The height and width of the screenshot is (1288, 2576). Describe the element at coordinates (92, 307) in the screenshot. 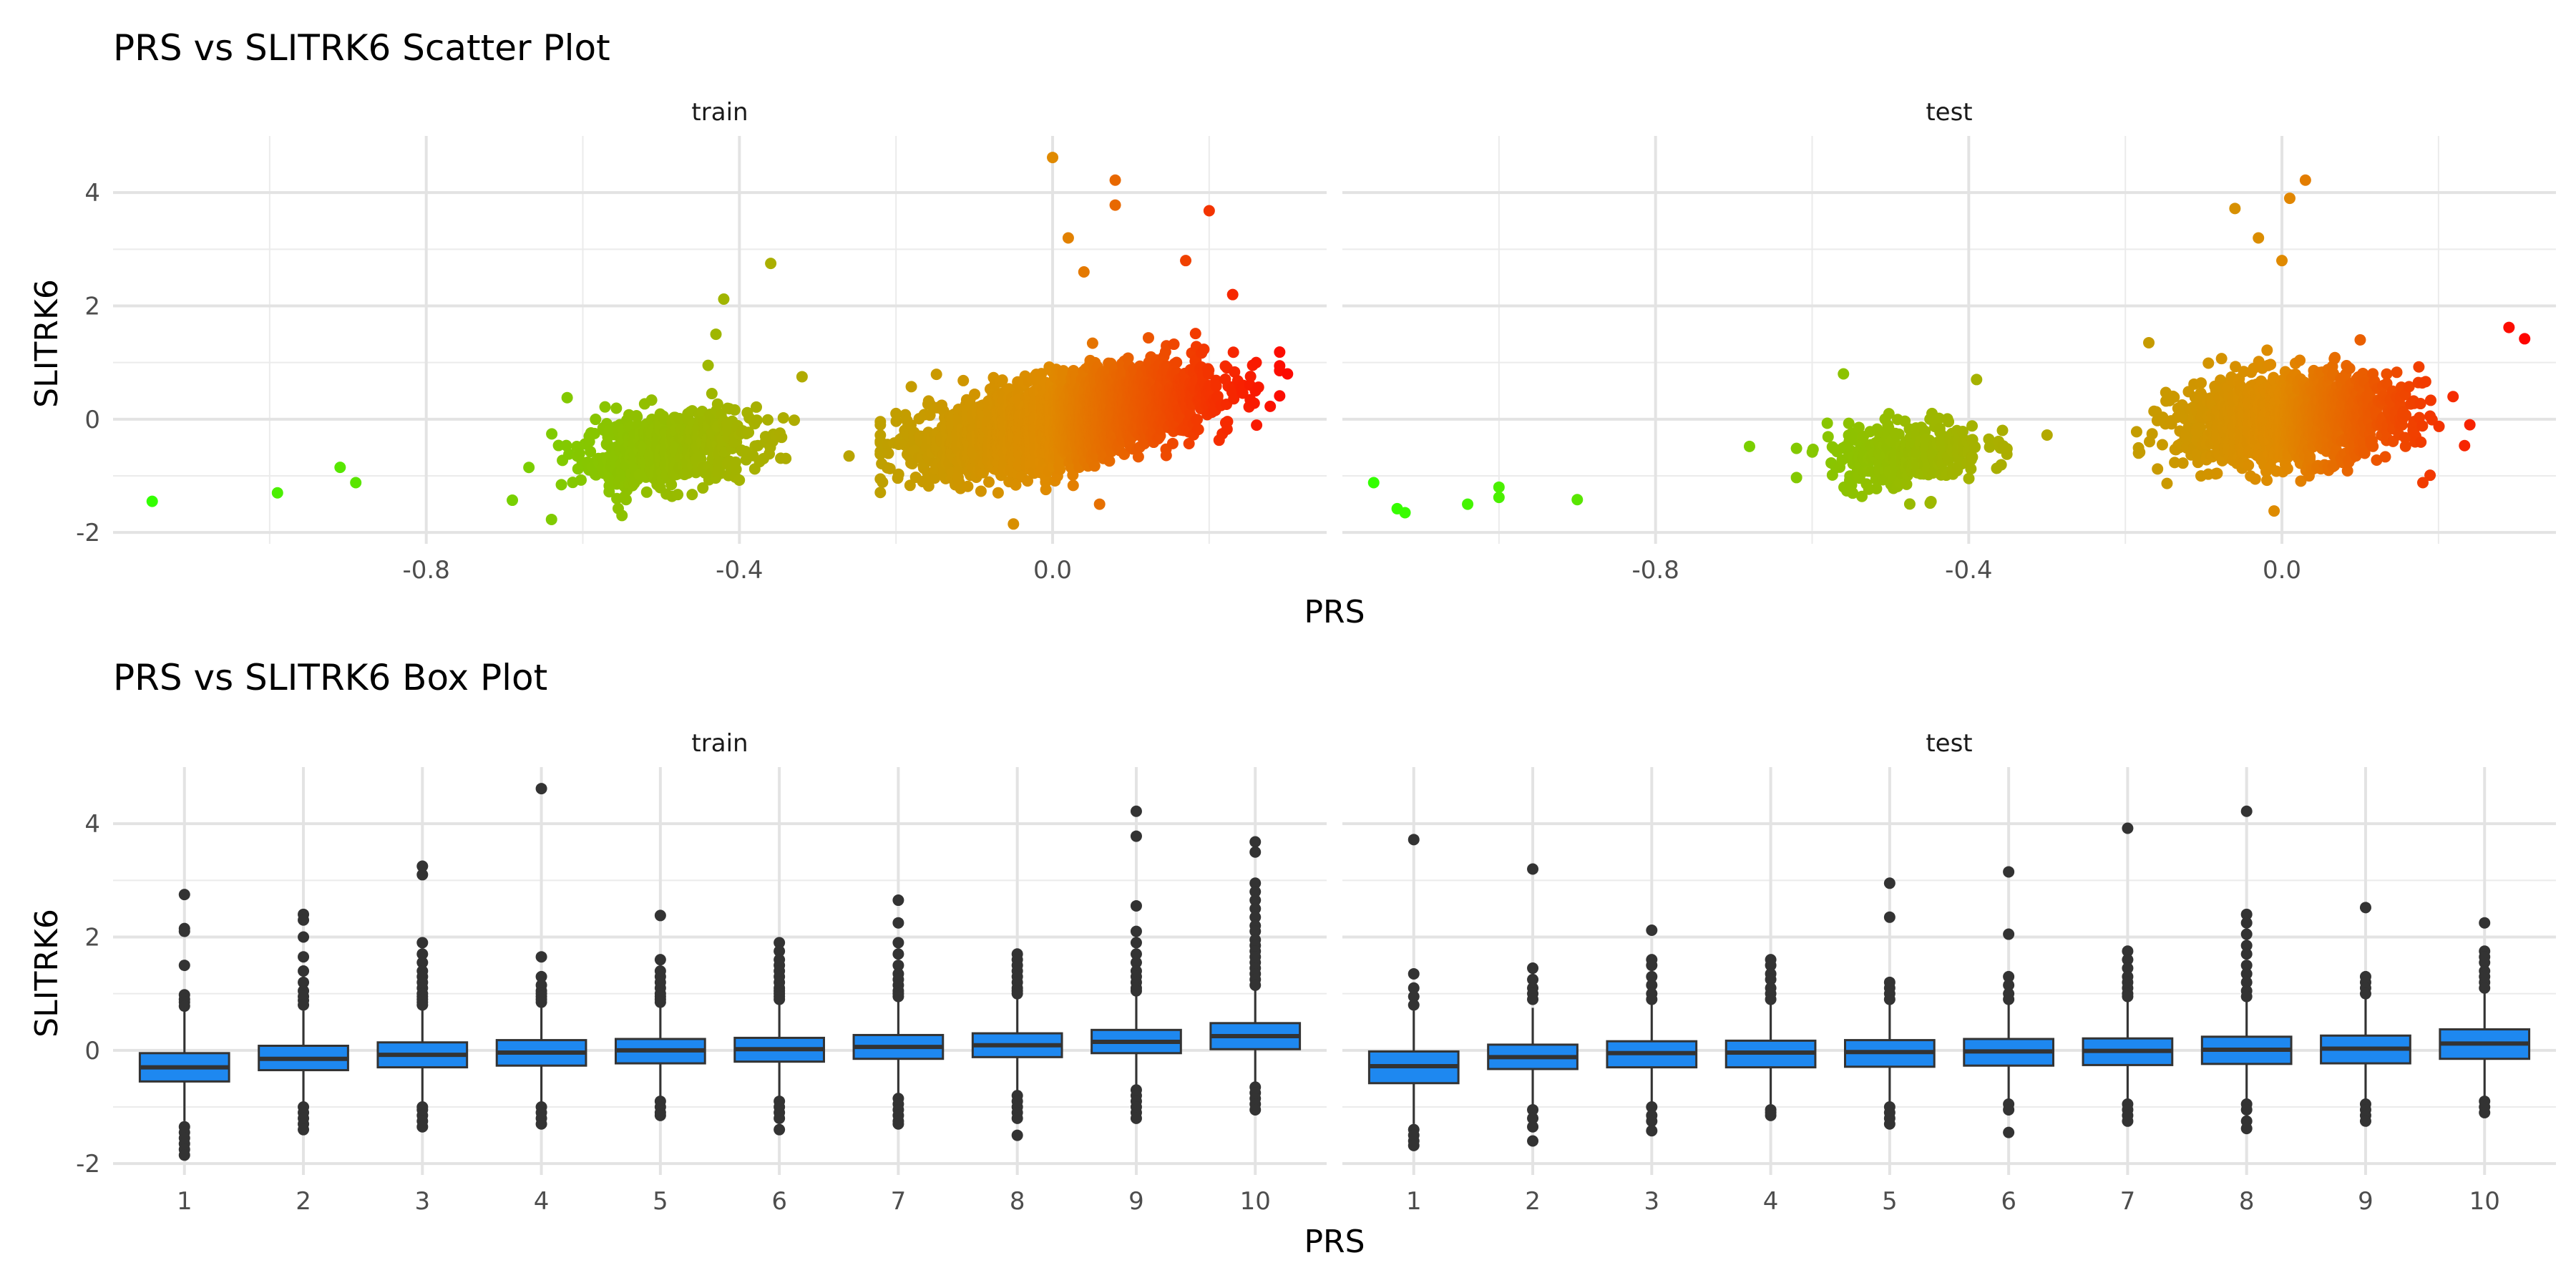

I see `y-tick-label: 2` at that location.